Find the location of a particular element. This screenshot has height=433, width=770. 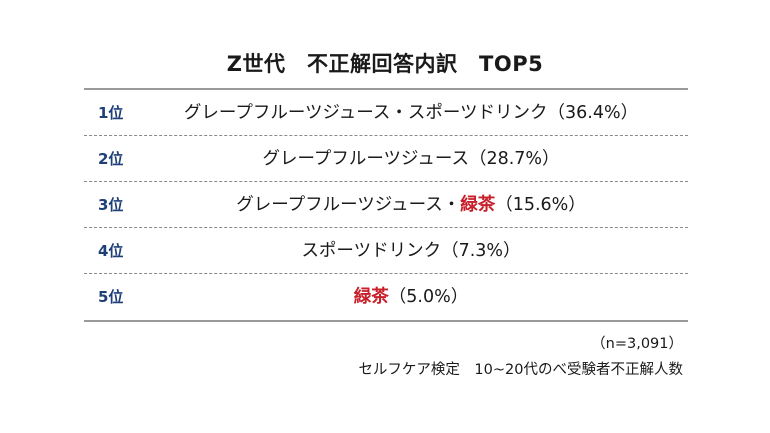

answer-cell: スポーツドリンク（7.3%） is located at coordinates (411, 251).